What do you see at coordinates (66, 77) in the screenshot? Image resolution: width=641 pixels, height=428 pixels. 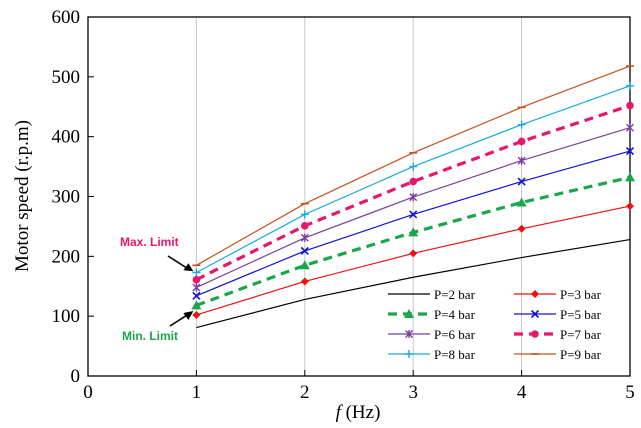 I see `y-tick-label-500: 500` at bounding box center [66, 77].